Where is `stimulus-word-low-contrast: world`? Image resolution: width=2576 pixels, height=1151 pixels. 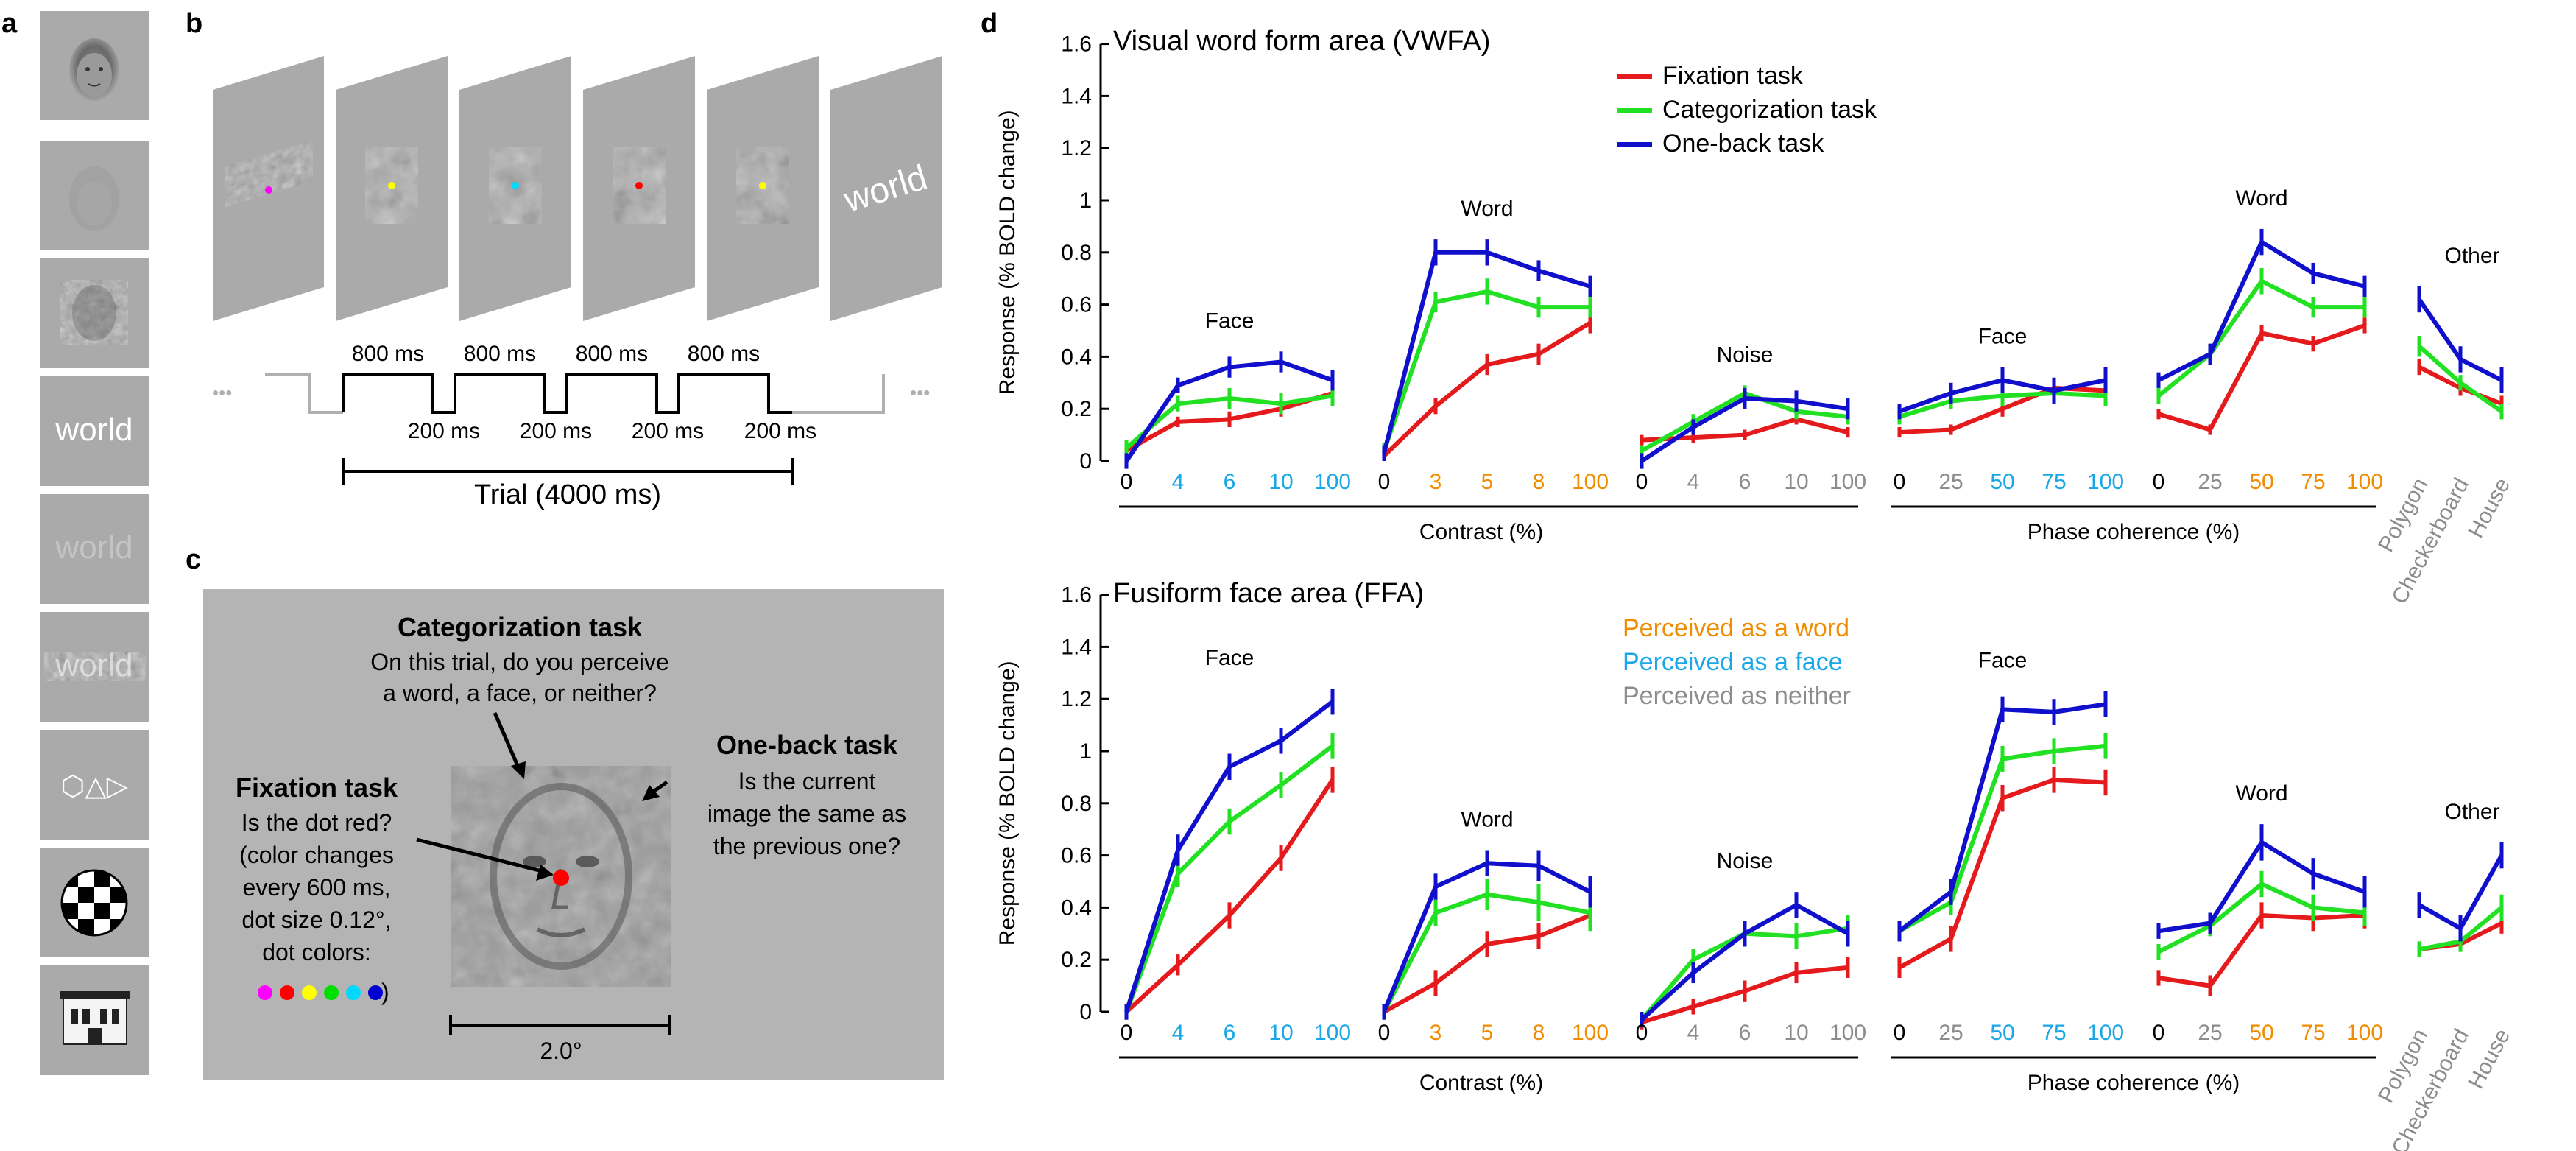 stimulus-word-low-contrast: world is located at coordinates (94, 549).